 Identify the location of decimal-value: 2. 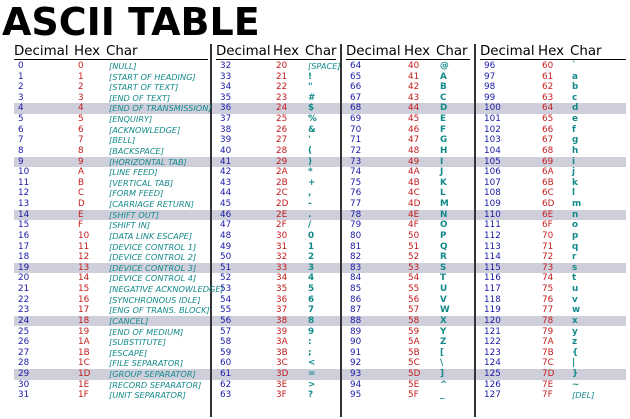
(21, 87).